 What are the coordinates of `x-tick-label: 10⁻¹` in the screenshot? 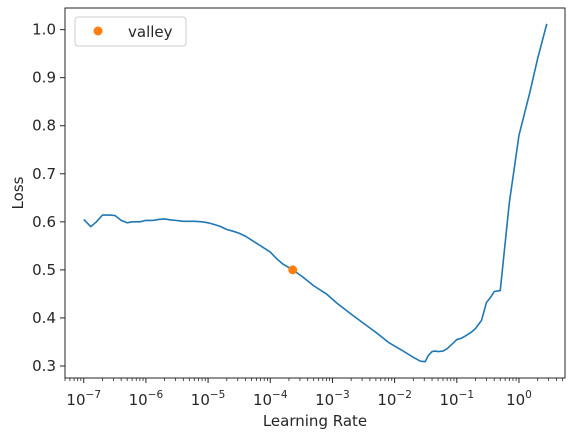 It's located at (456, 399).